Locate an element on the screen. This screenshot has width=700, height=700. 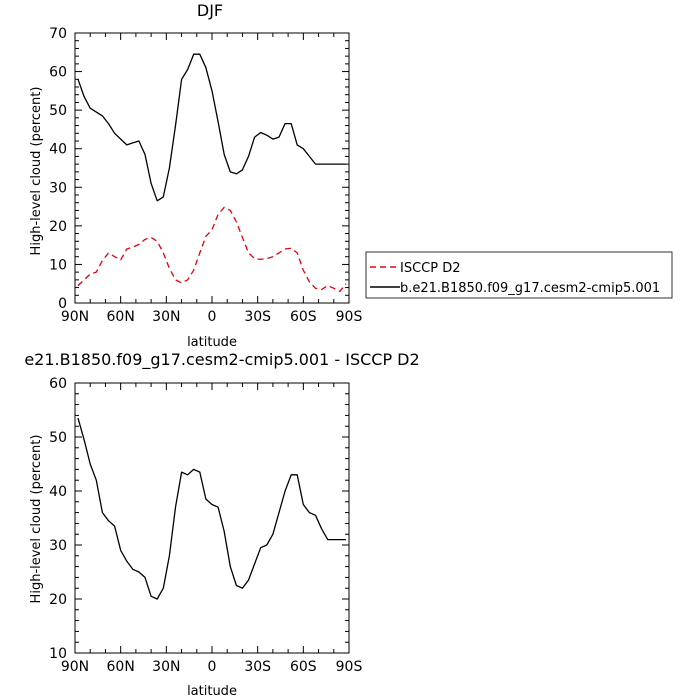
chart2-x-axis-label: latitude is located at coordinates (212, 691).